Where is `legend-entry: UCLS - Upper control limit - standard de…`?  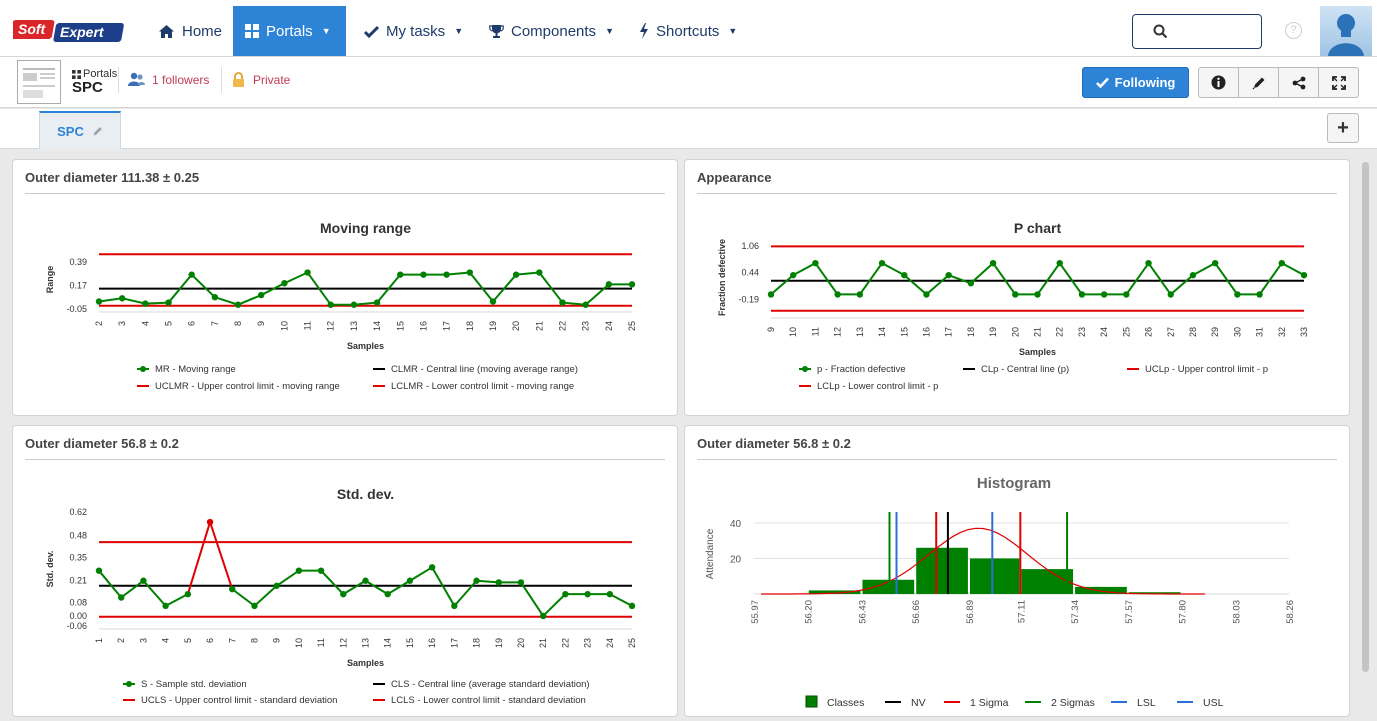 legend-entry: UCLS - Upper control limit - standard de… is located at coordinates (239, 700).